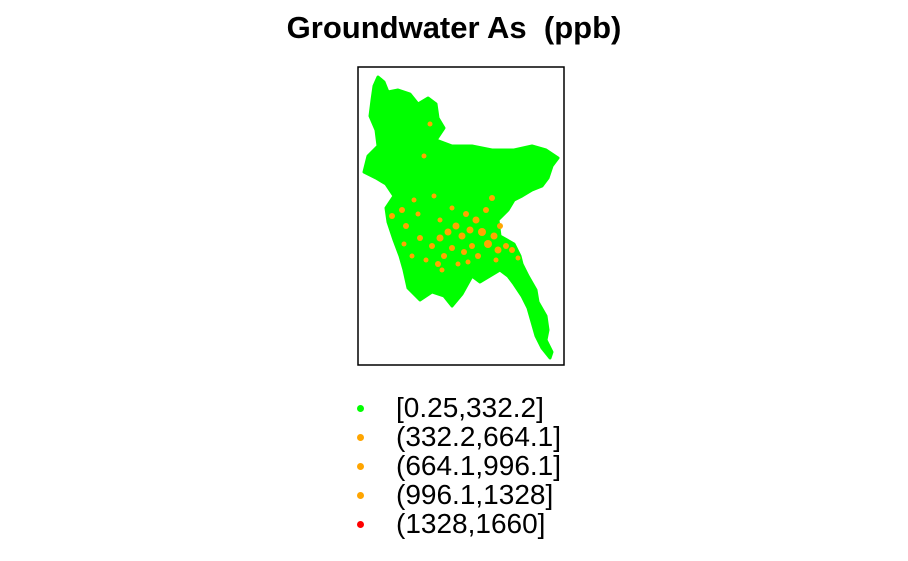  I want to click on legend-label: (996.1,1328], so click(475, 494).